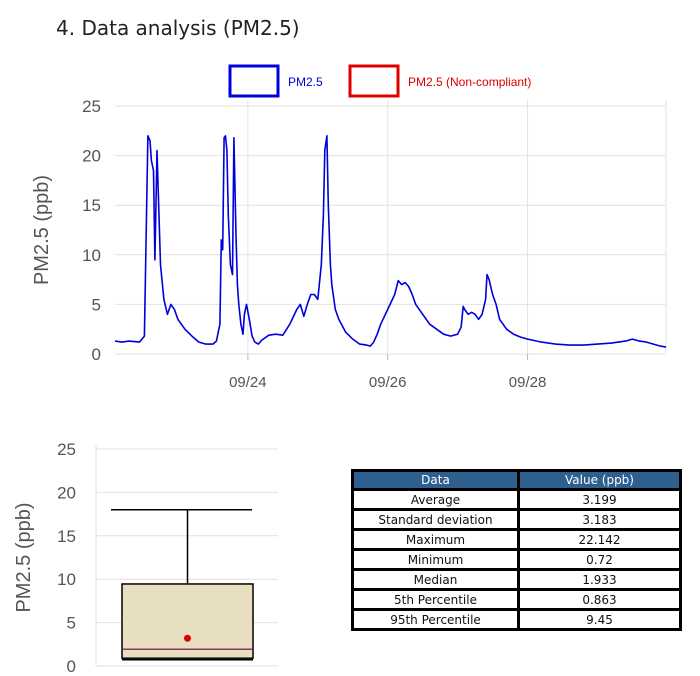 The height and width of the screenshot is (676, 700). I want to click on table-row: 95th Percentile 9.45, so click(516, 619).